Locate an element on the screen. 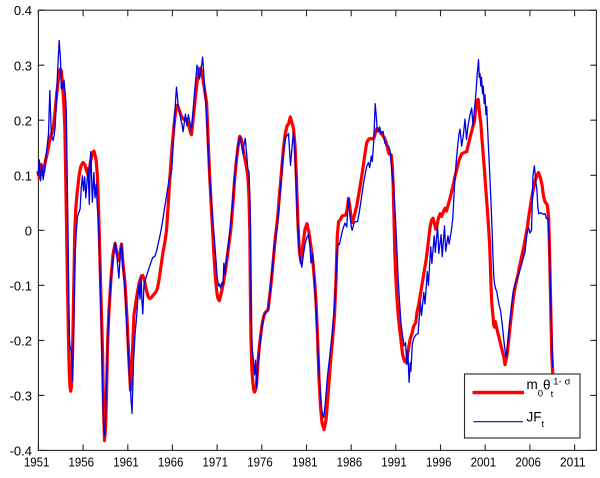 Image resolution: width=600 pixels, height=478 pixels. svg-text: -0.4 is located at coordinates (21, 451).